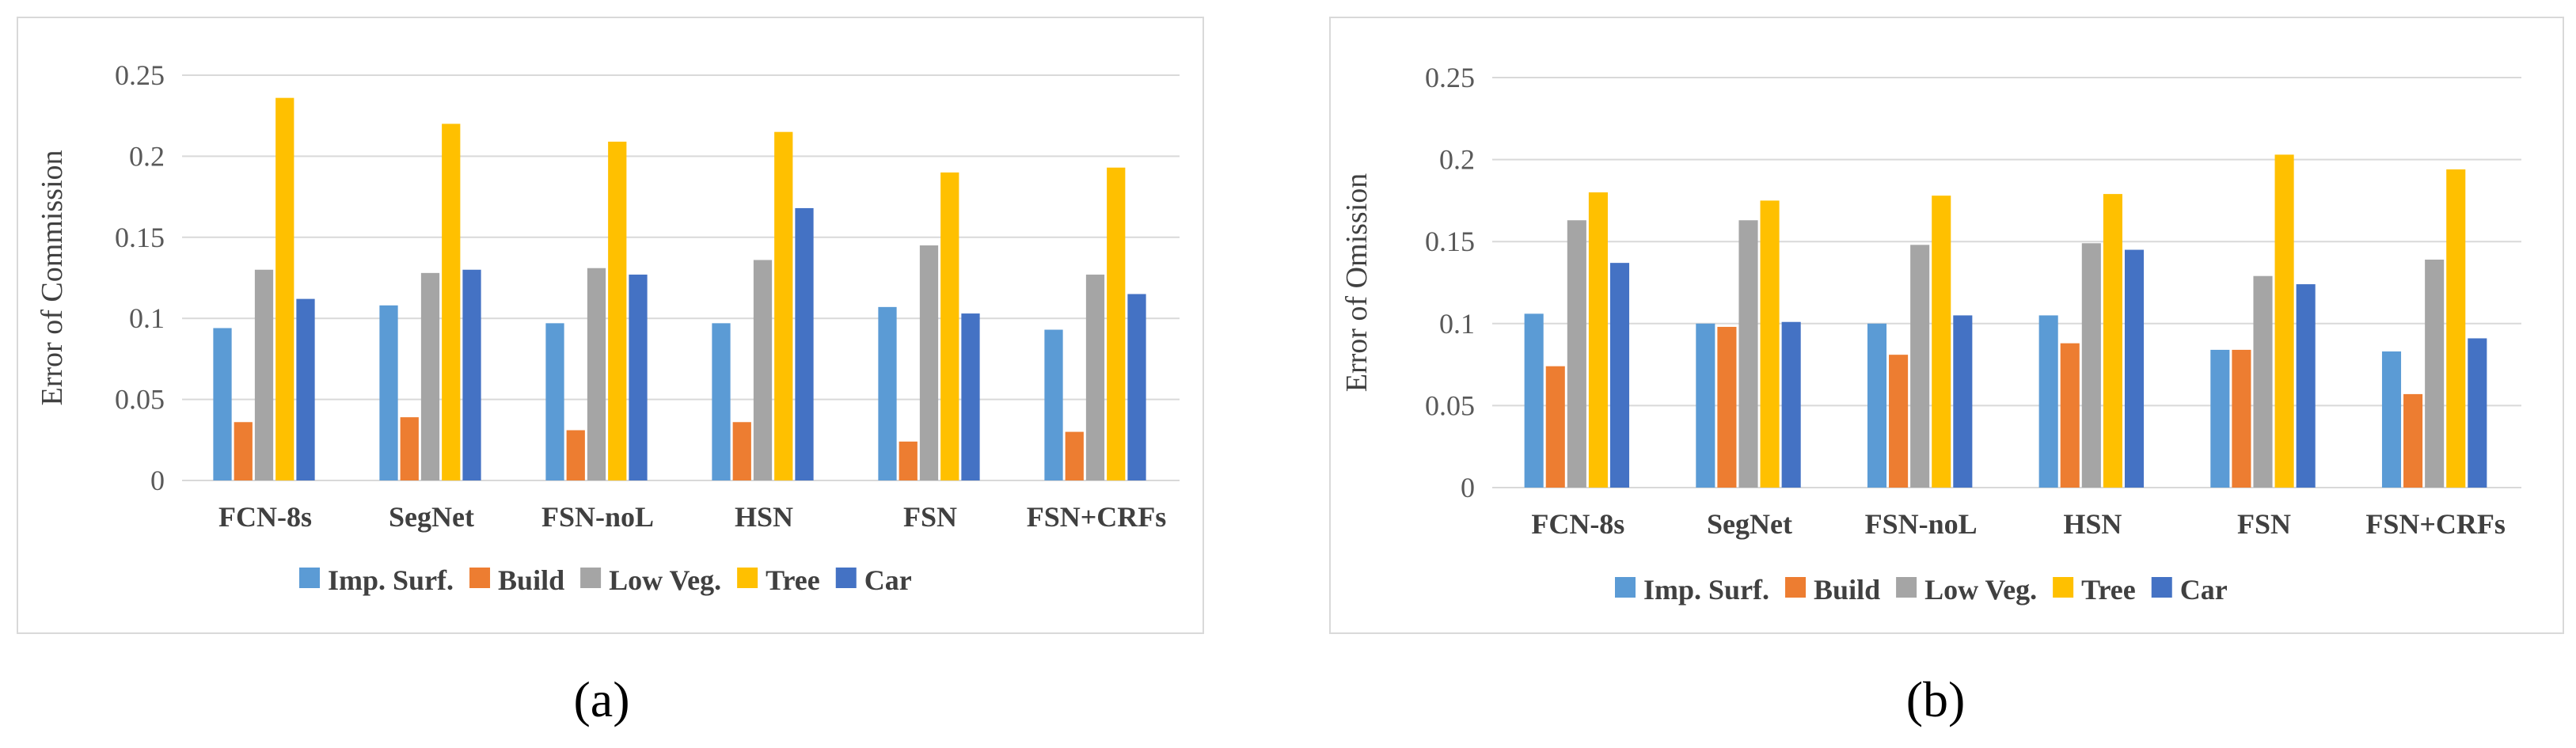  Describe the element at coordinates (1791, 404) in the screenshot. I see `bar-car-segnet` at that location.